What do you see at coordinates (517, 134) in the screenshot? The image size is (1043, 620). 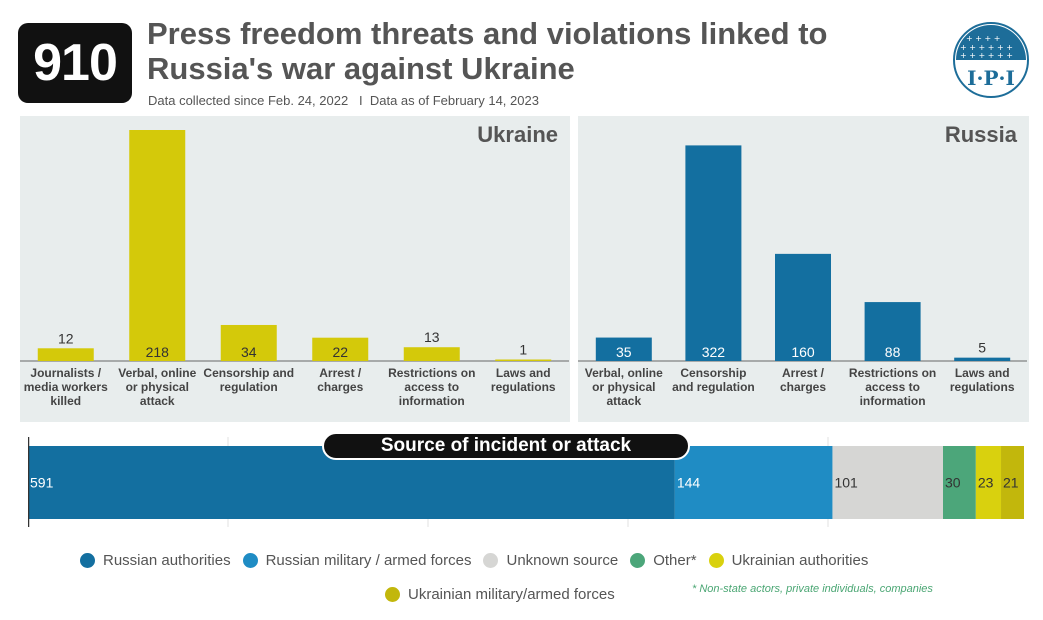 I see `ukraine-panel-title: Ukraine` at bounding box center [517, 134].